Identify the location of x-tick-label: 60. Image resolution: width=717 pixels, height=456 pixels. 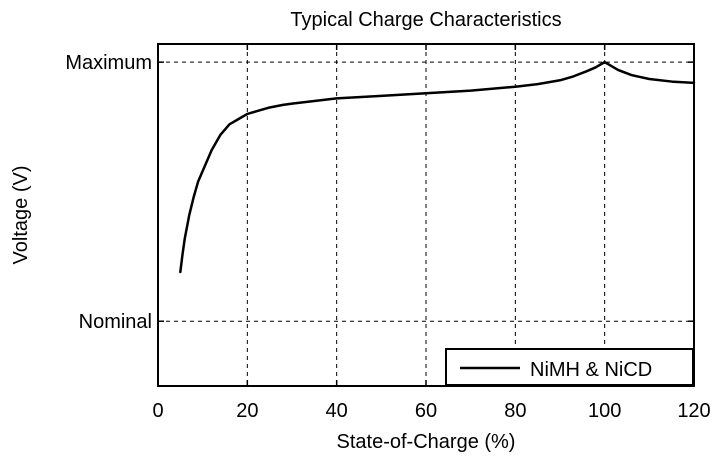
(426, 411).